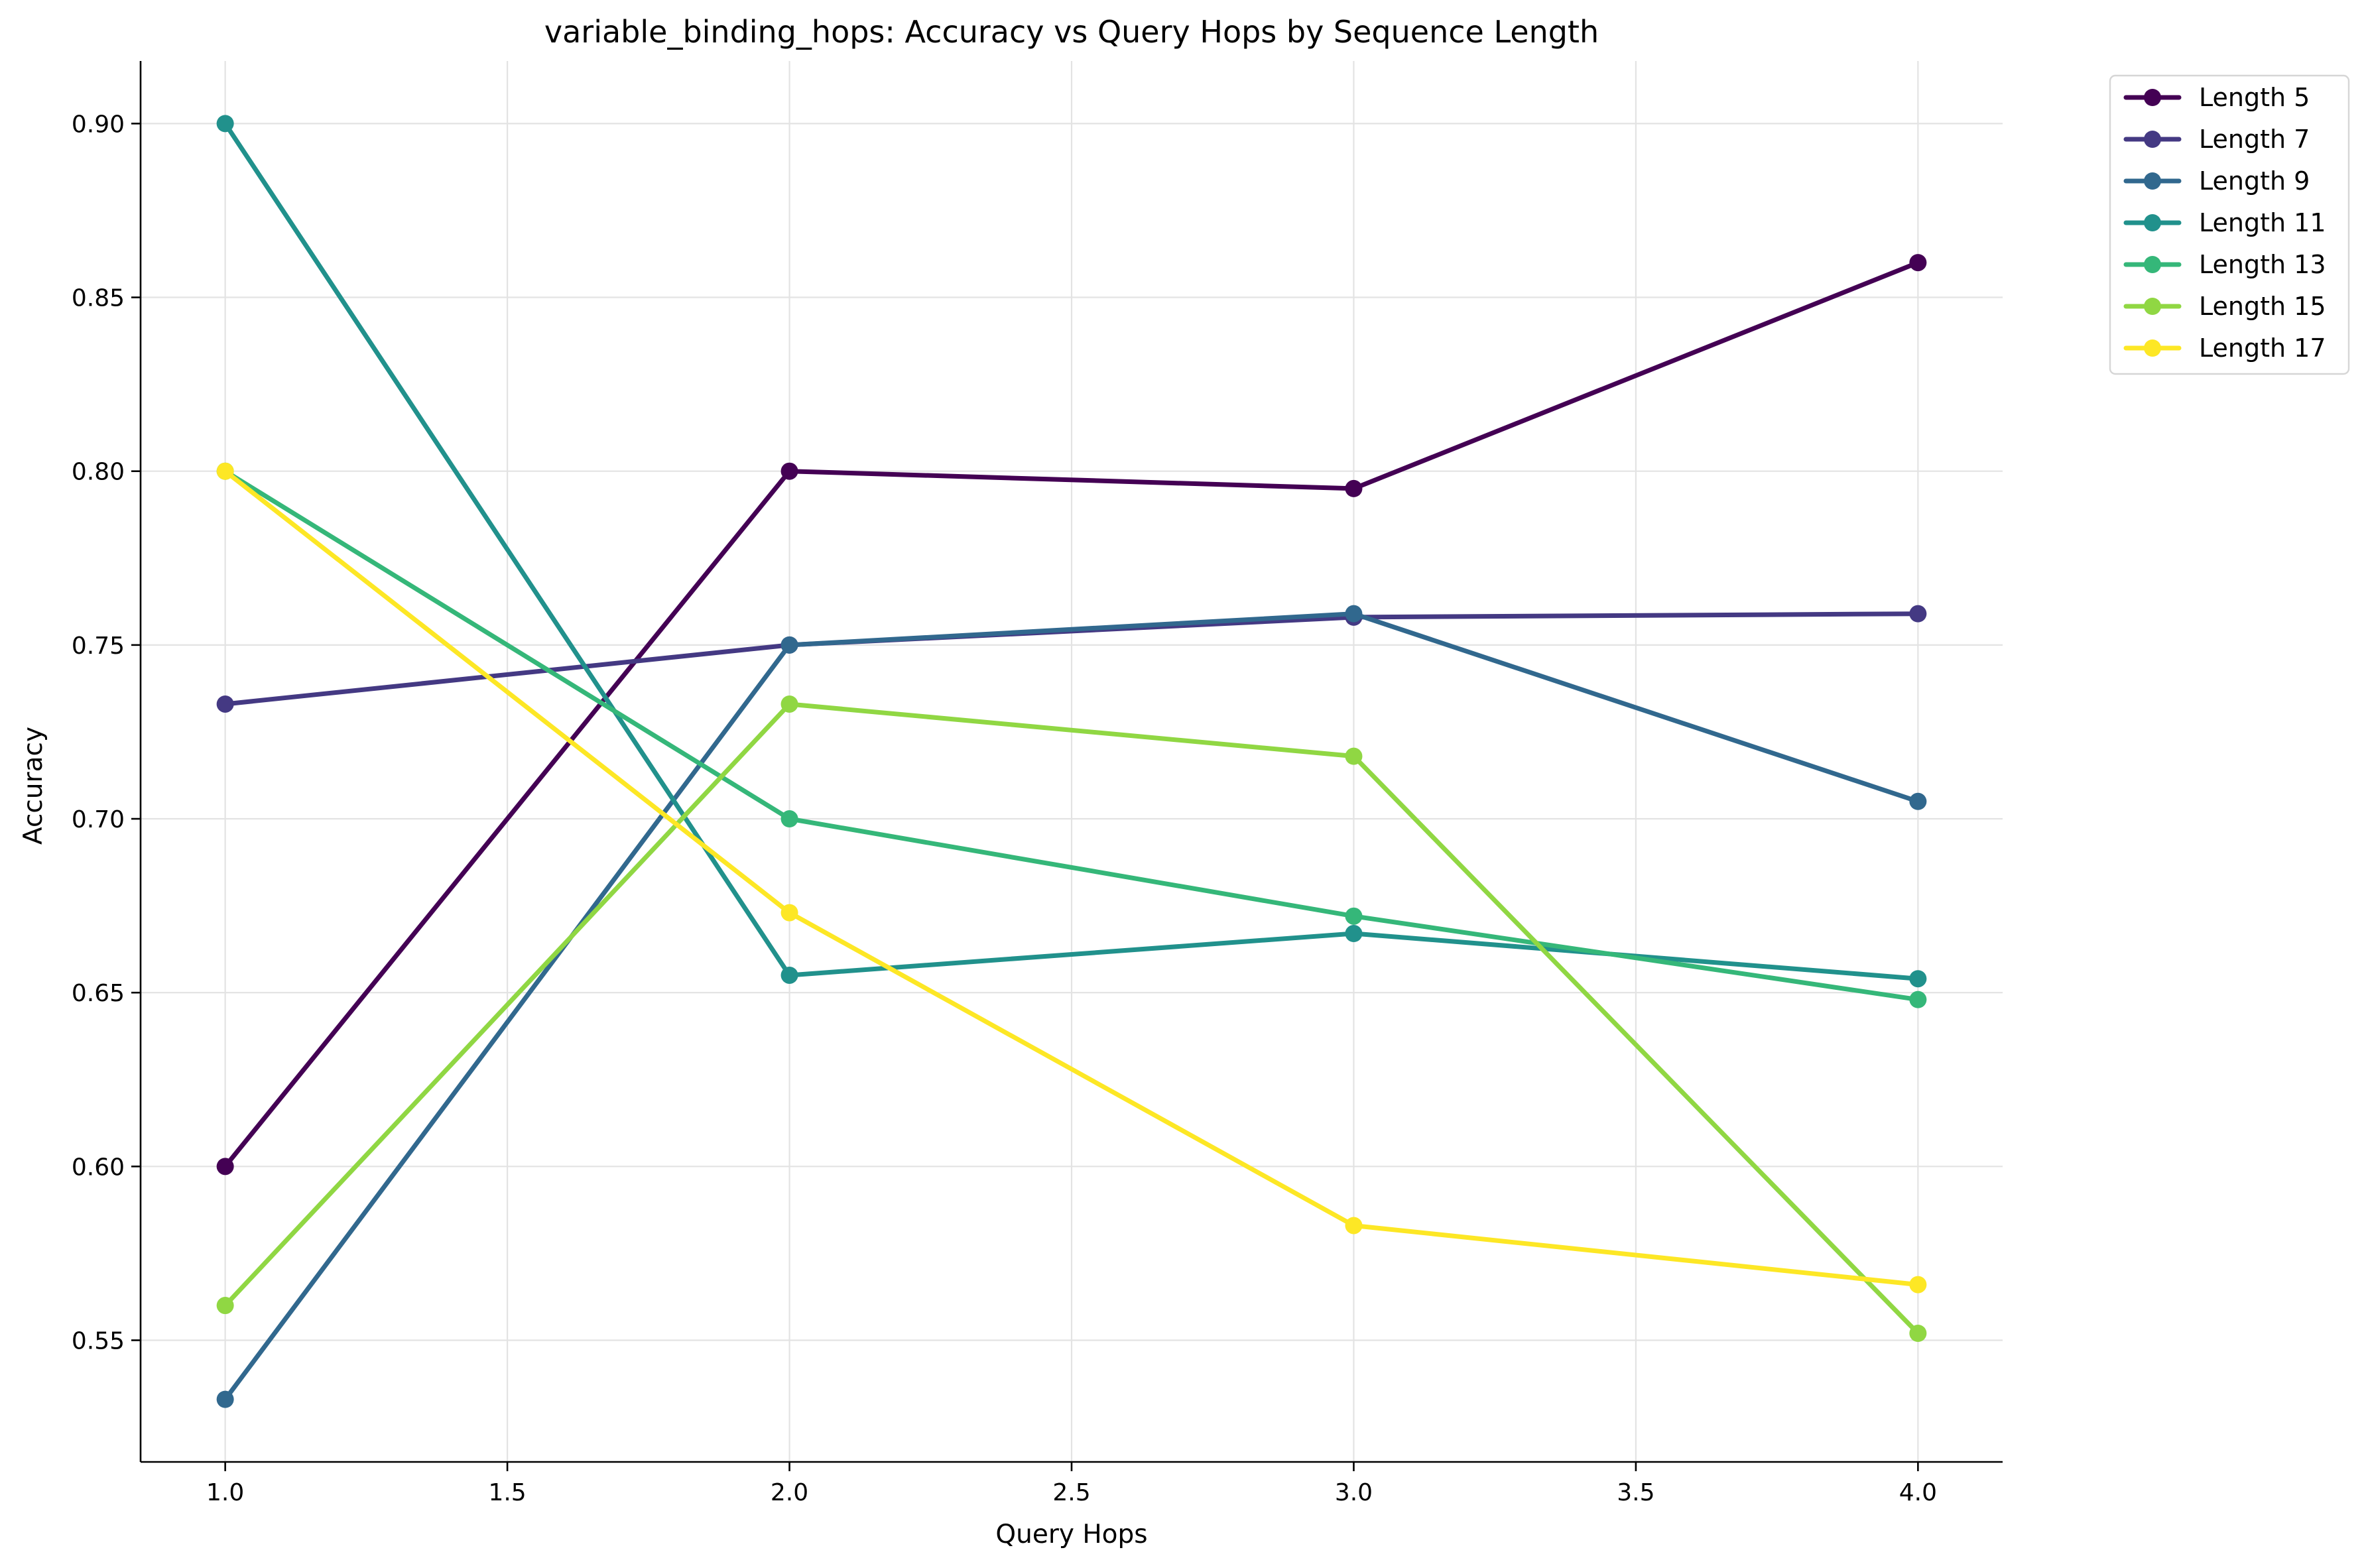  What do you see at coordinates (1071, 1492) in the screenshot?
I see `x-tick-label: 2.5` at bounding box center [1071, 1492].